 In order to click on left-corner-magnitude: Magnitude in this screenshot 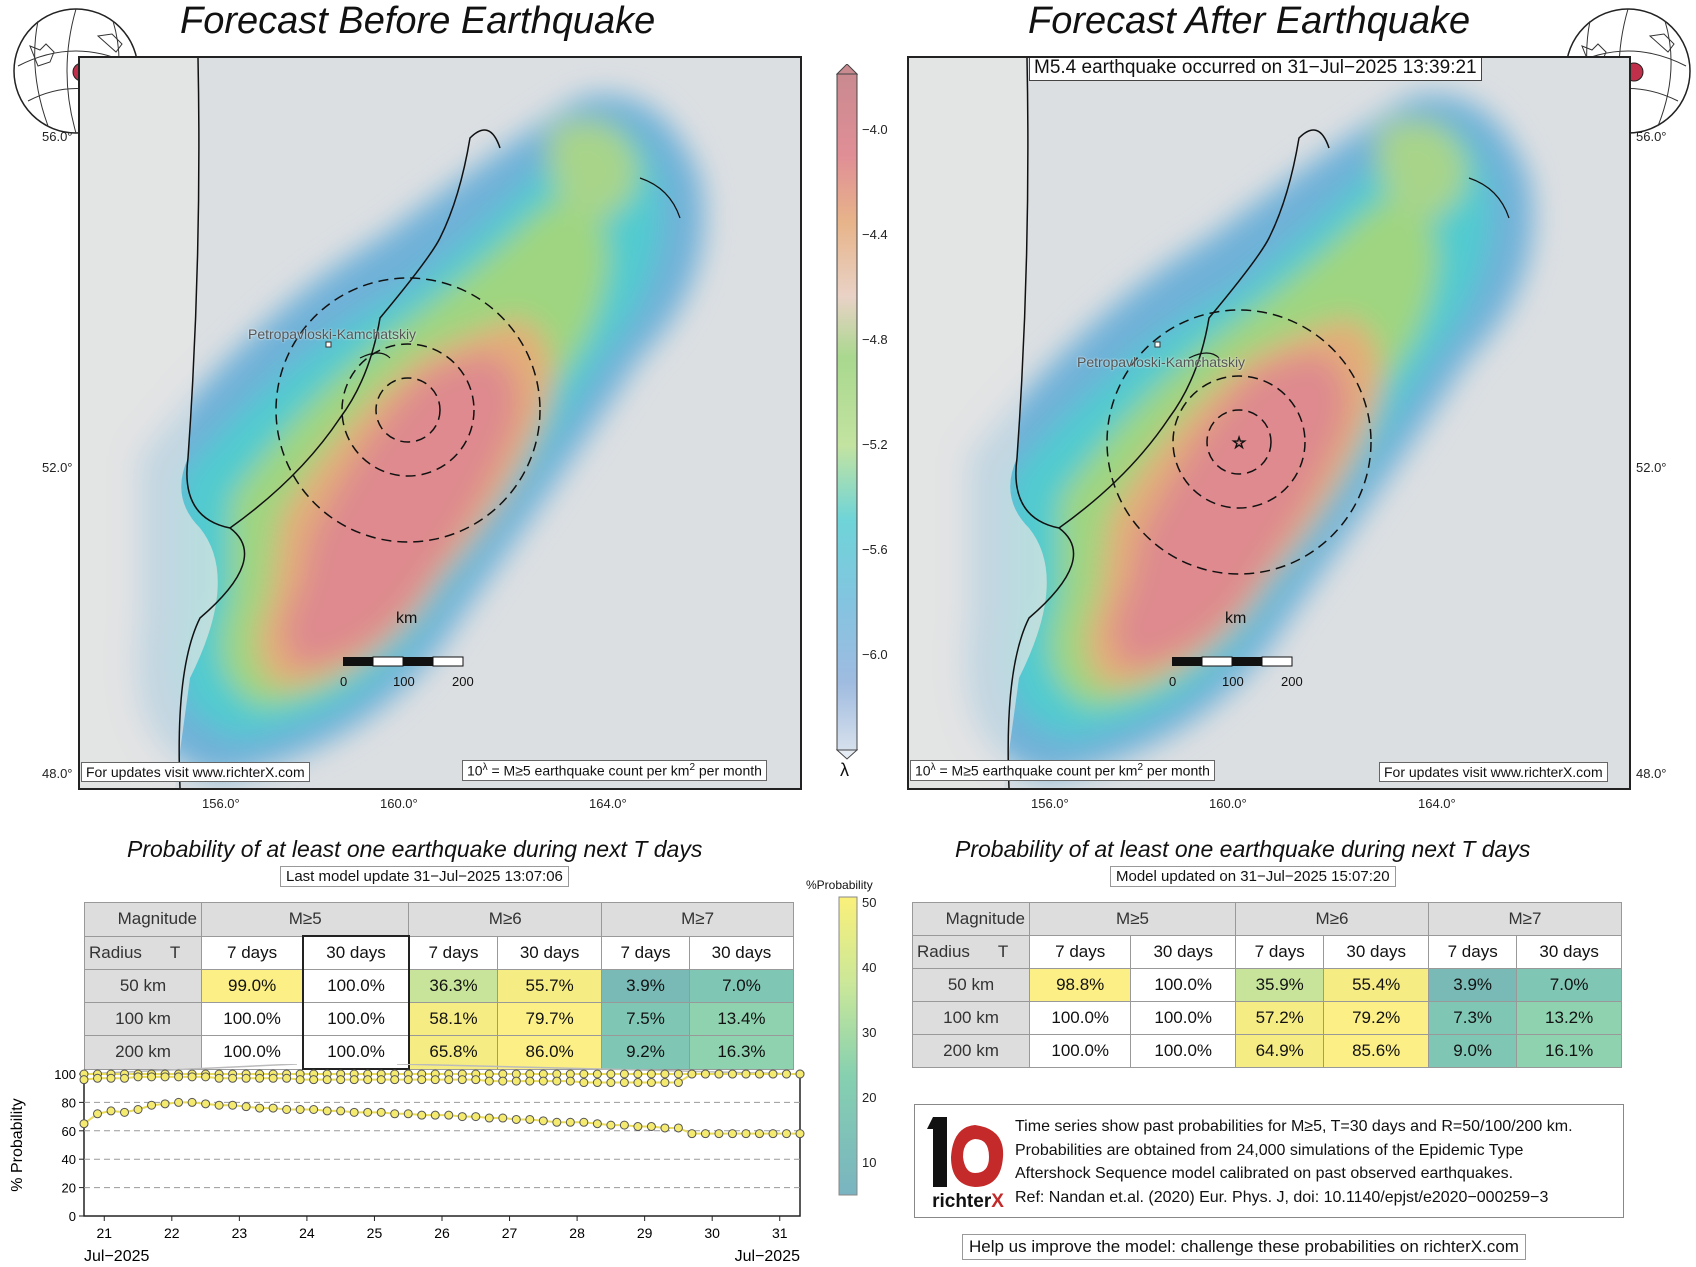, I will do `click(143, 919)`.